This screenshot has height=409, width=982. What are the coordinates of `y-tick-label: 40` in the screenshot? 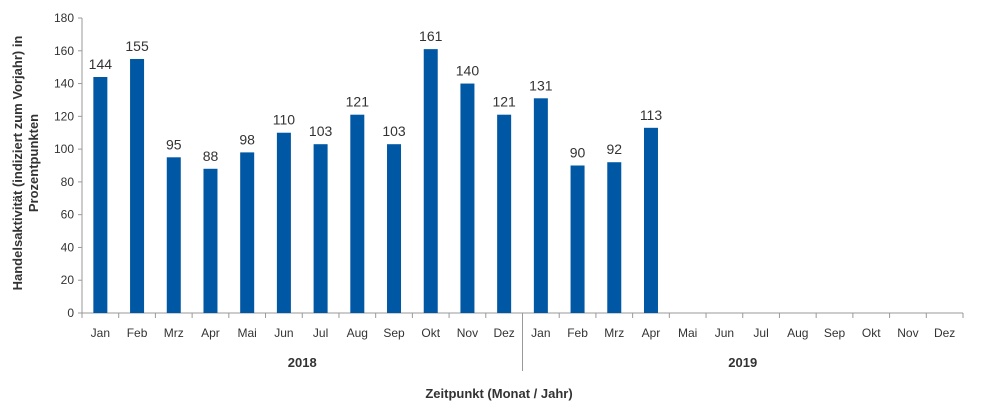 It's located at (68, 247).